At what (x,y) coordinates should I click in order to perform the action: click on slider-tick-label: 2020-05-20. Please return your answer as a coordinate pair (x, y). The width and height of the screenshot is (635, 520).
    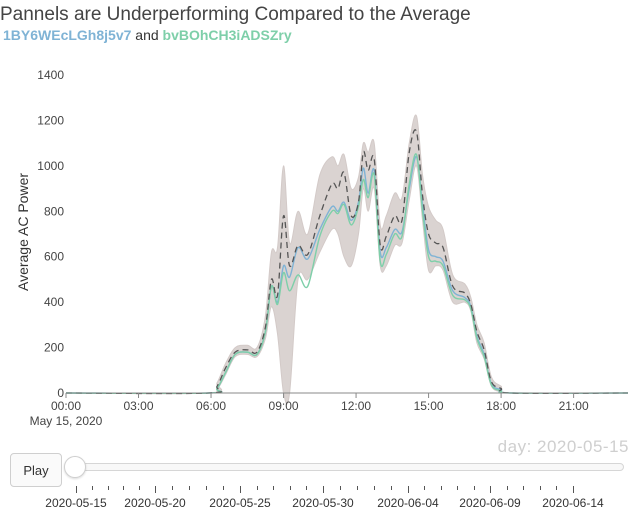
    Looking at the image, I should click on (155, 503).